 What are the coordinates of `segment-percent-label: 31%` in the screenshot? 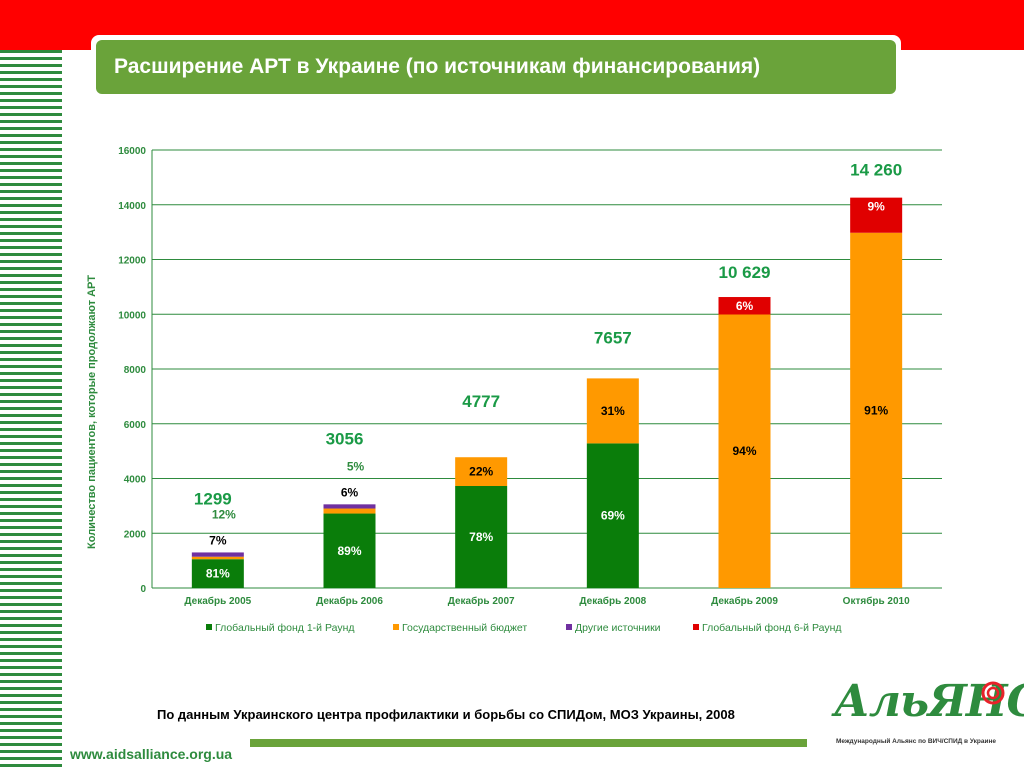 It's located at (613, 411).